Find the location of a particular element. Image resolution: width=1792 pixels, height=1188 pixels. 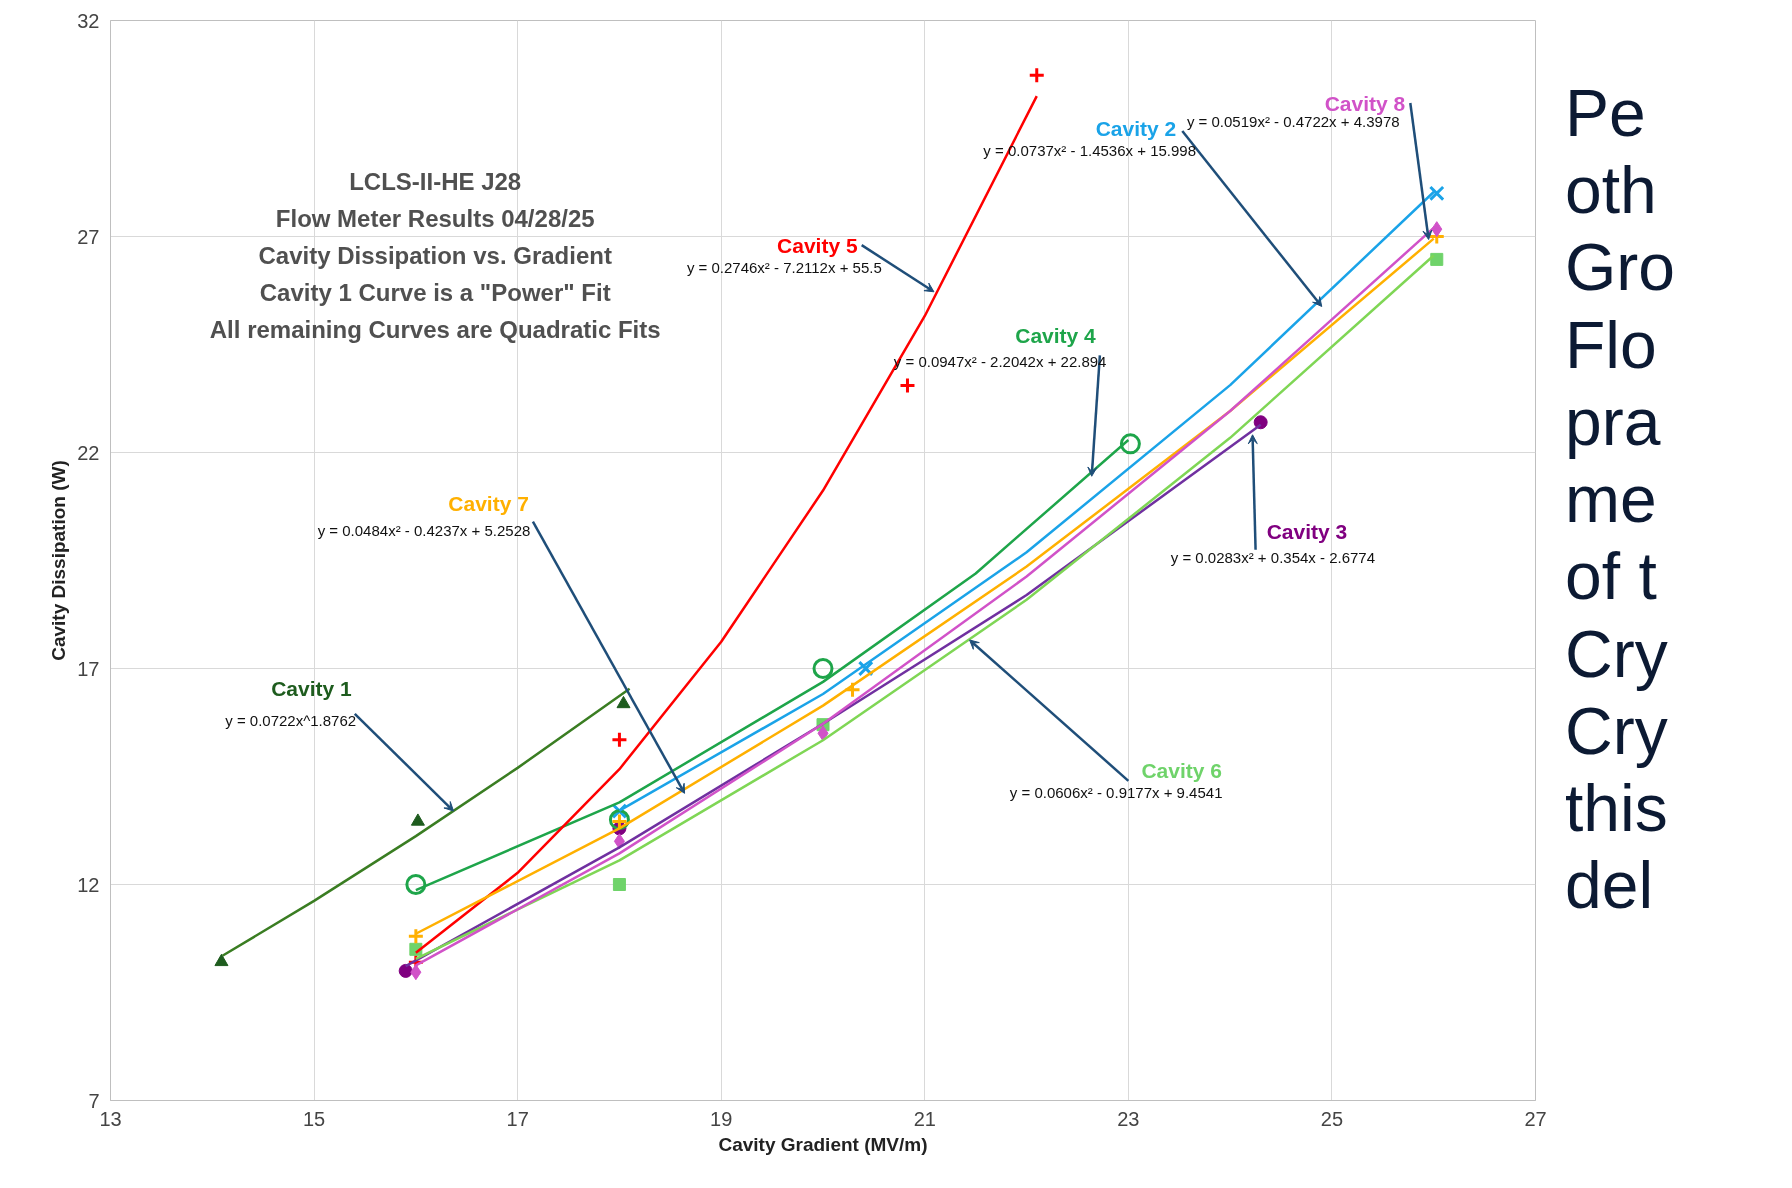

annotation: y = 0.2746x² - 7.2112x + 55.5 is located at coordinates (784, 267).